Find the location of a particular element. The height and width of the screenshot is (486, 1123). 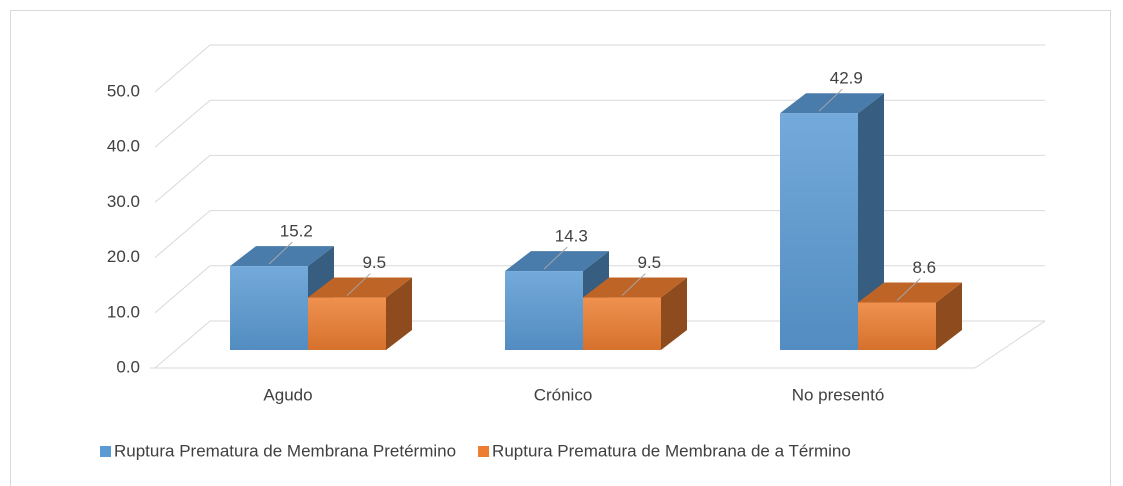

y-tick-label: 30.0 is located at coordinates (123, 201).